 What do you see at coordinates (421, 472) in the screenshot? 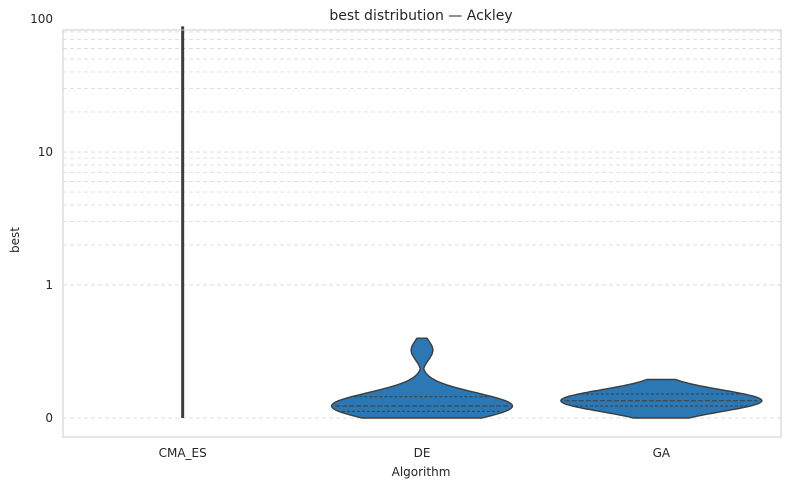
I see `x-axis-label: Algorithm` at bounding box center [421, 472].